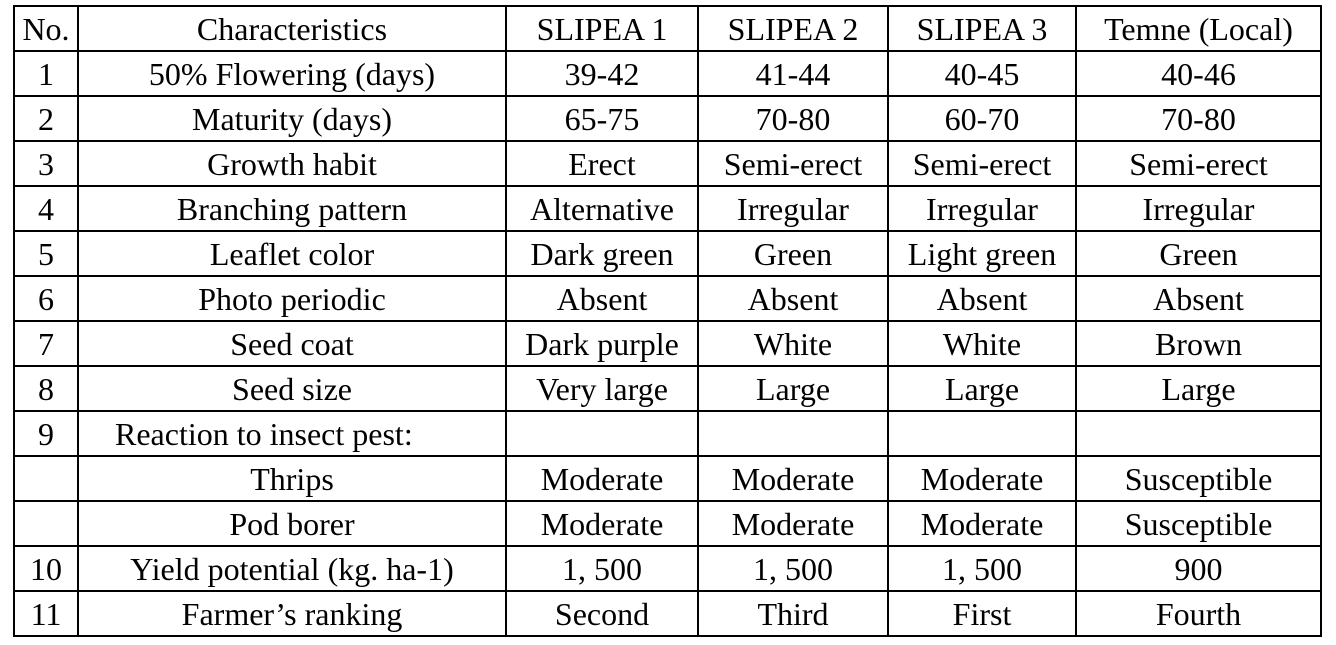 The width and height of the screenshot is (1336, 645). I want to click on table-cell: Pod borer, so click(292, 523).